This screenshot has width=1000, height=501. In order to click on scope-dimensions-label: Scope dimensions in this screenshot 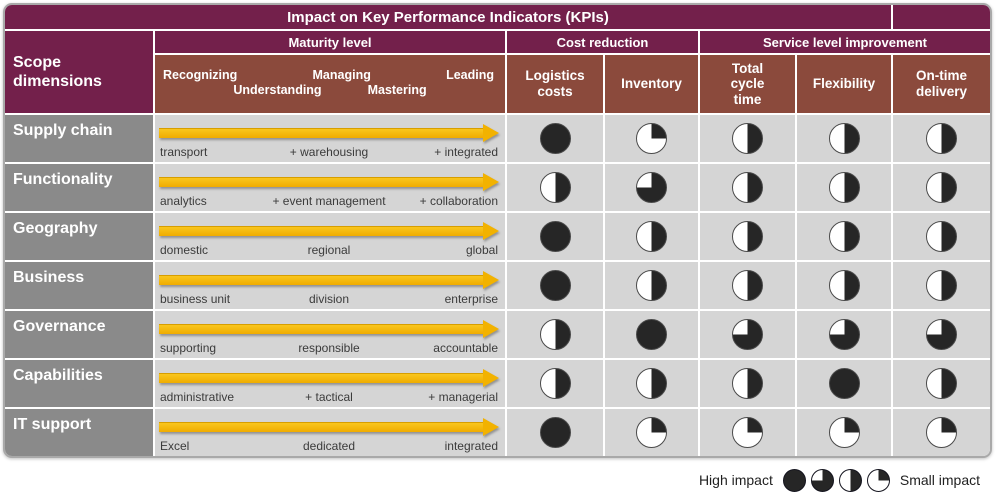, I will do `click(57, 71)`.